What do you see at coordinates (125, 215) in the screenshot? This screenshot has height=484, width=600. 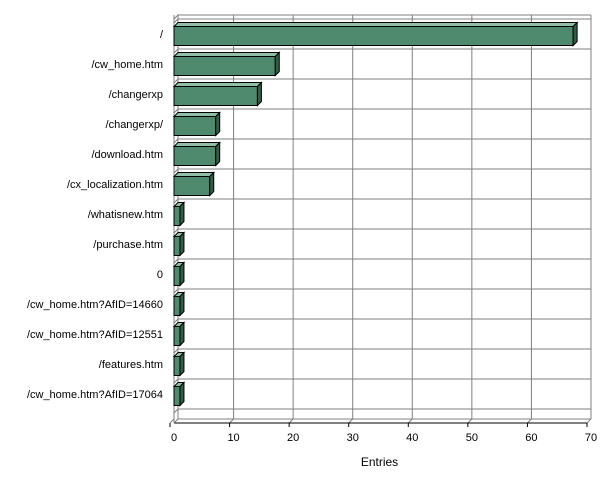 I see `category-label: /whatisnew.htm` at bounding box center [125, 215].